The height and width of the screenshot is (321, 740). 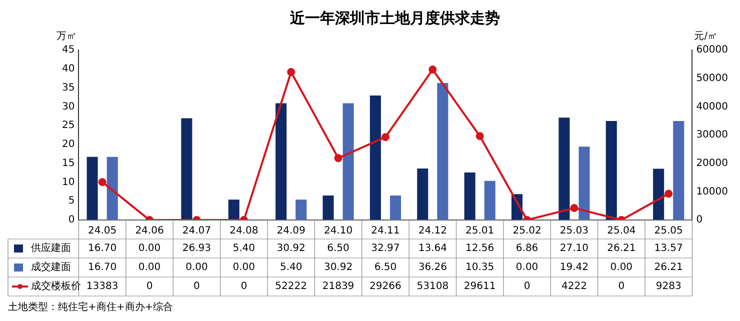 I want to click on y-tick-label: 40, so click(x=68, y=68).